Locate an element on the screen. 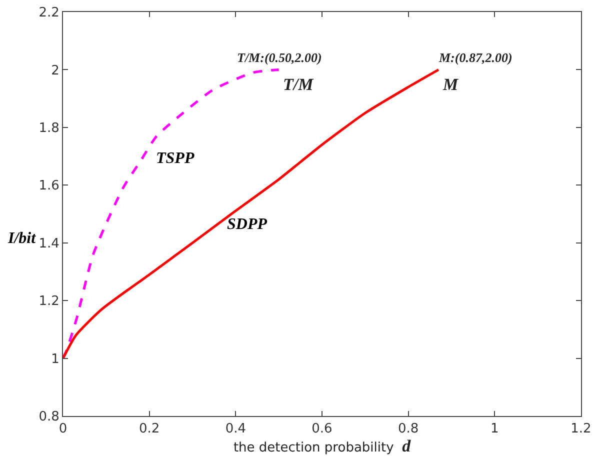 This screenshot has width=603, height=466. x-tick-label: 0.2 is located at coordinates (149, 429).